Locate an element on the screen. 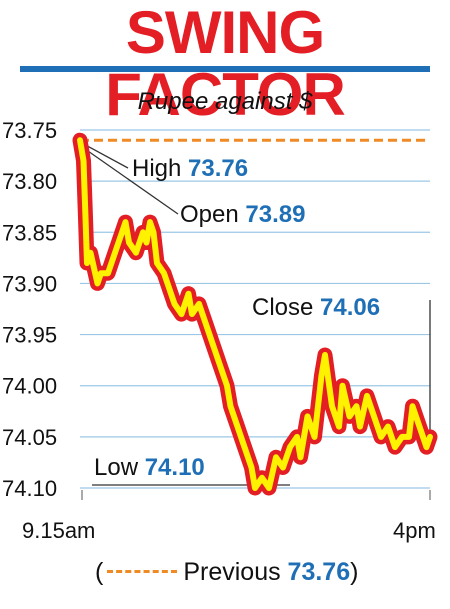  y-tick-label: 73.95 is located at coordinates (29, 335).